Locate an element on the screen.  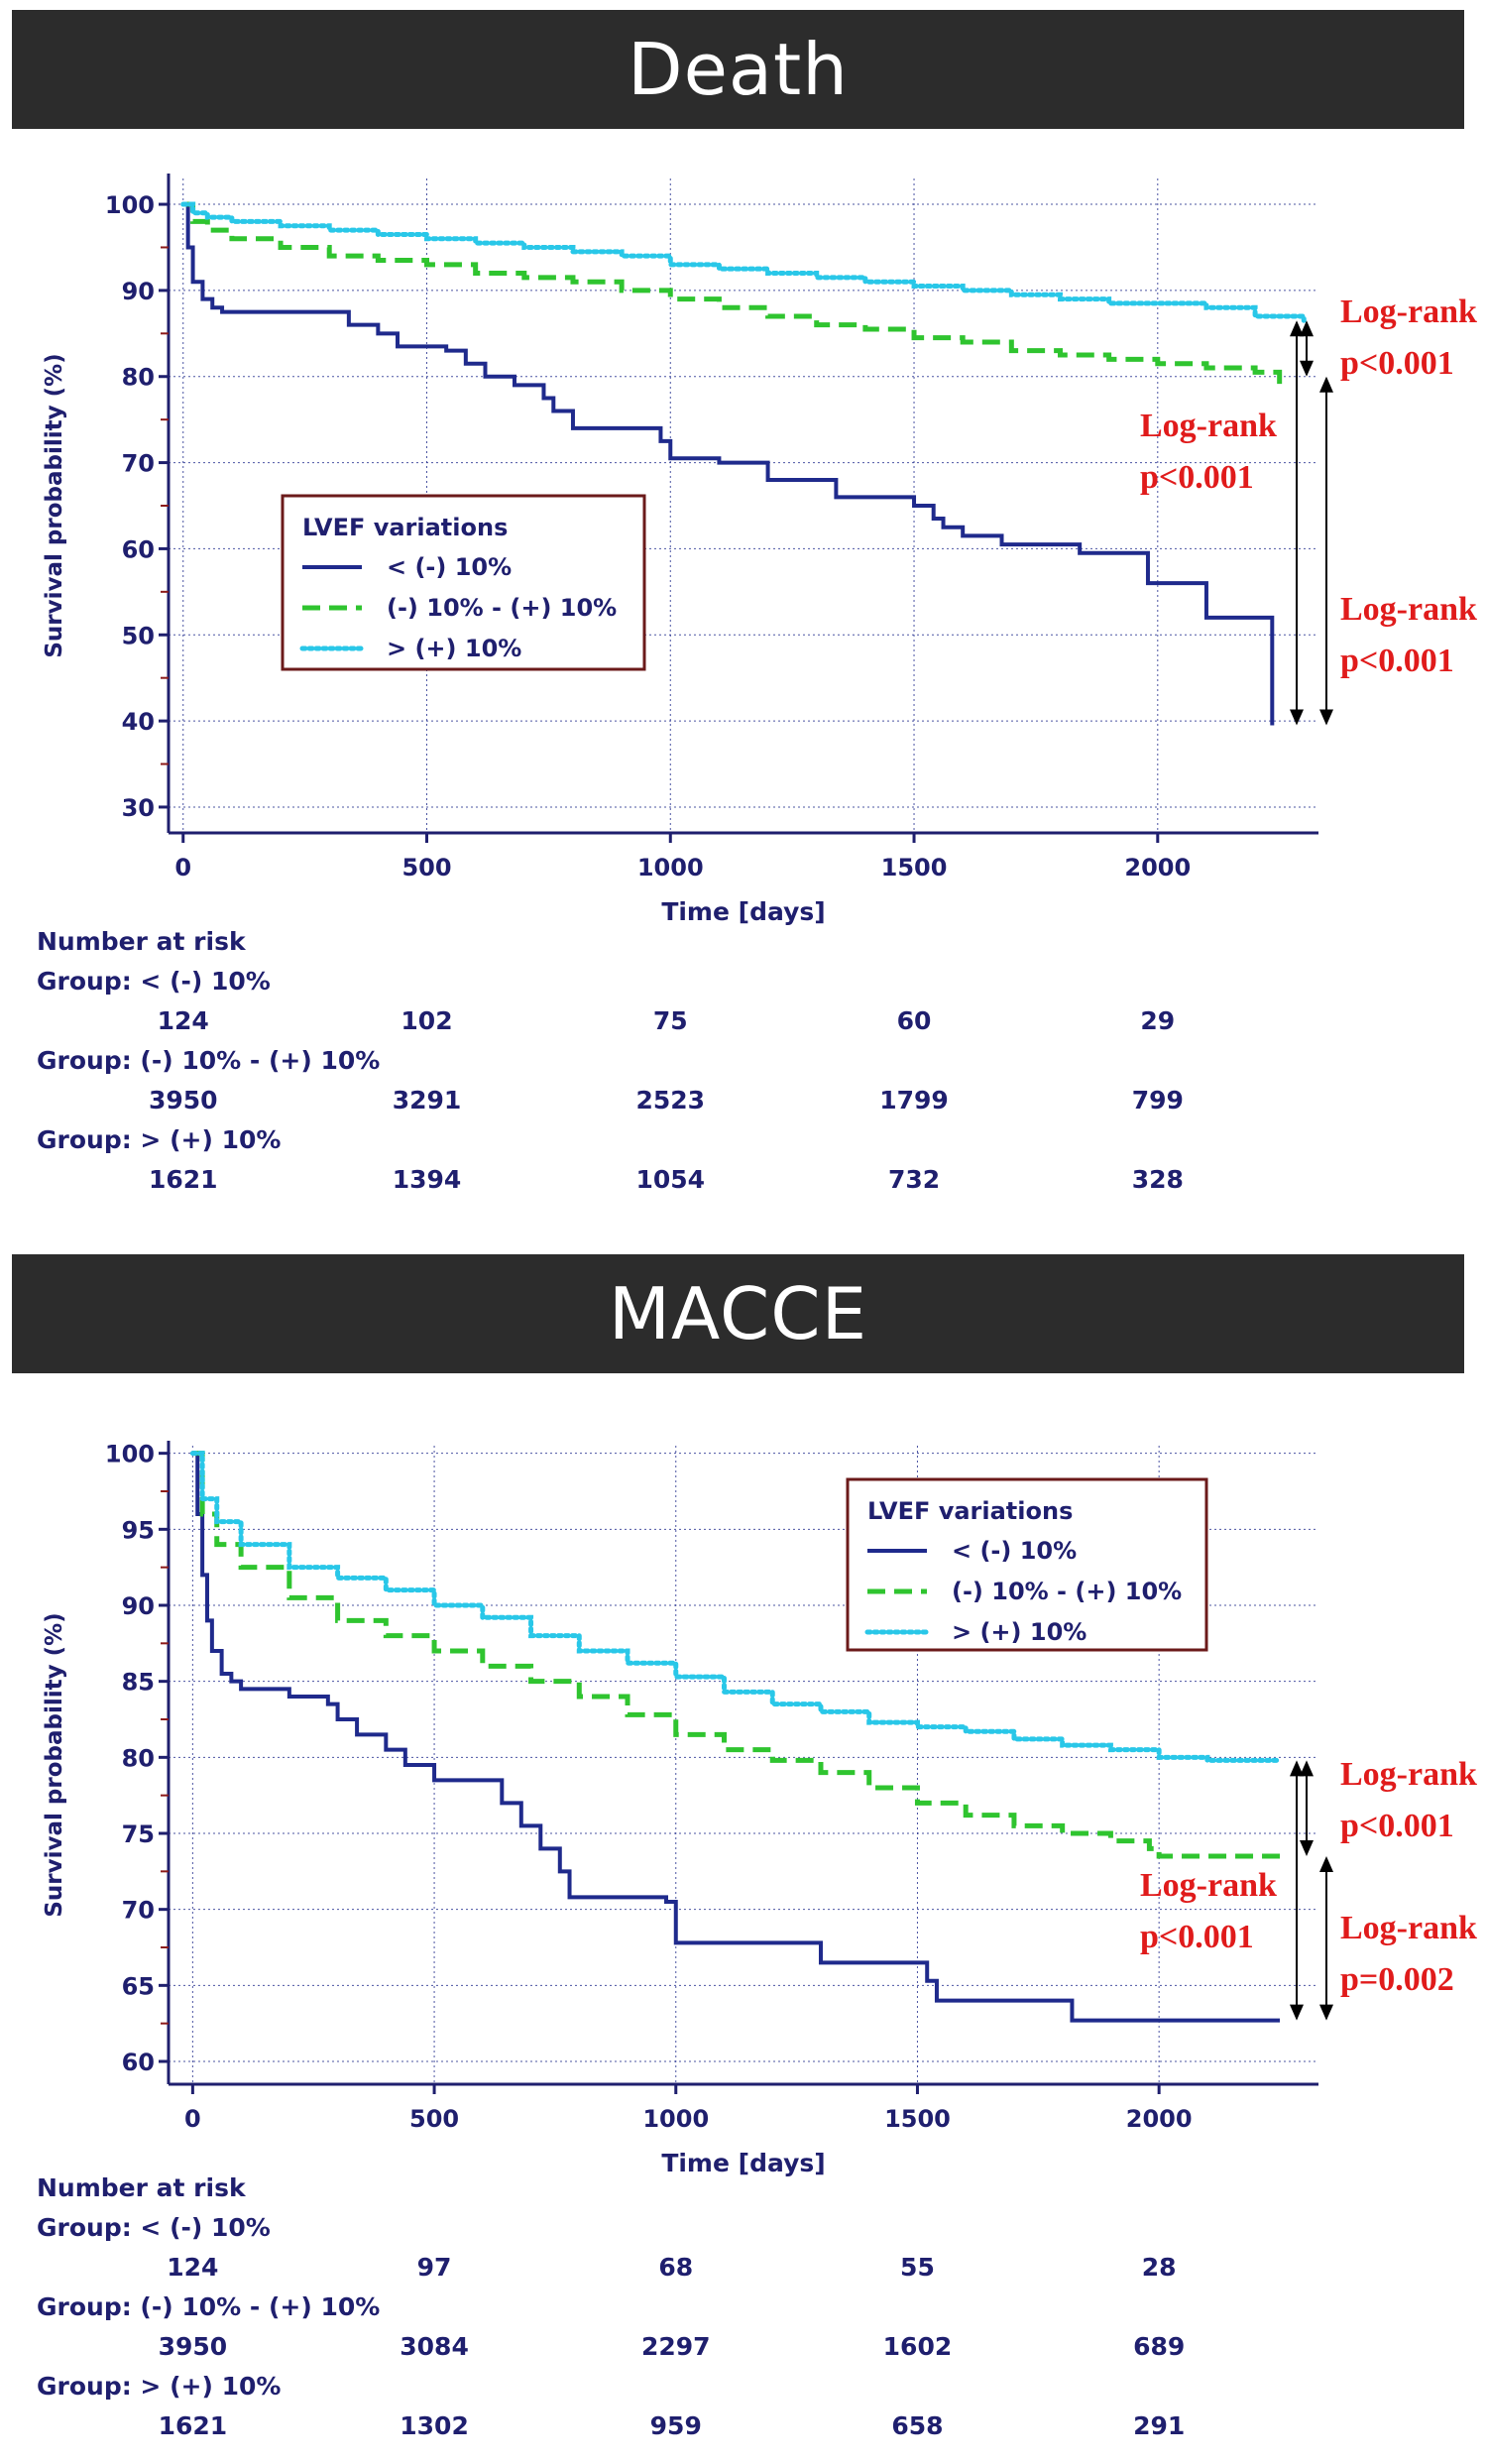
risk-count: 28 is located at coordinates (1159, 2267).